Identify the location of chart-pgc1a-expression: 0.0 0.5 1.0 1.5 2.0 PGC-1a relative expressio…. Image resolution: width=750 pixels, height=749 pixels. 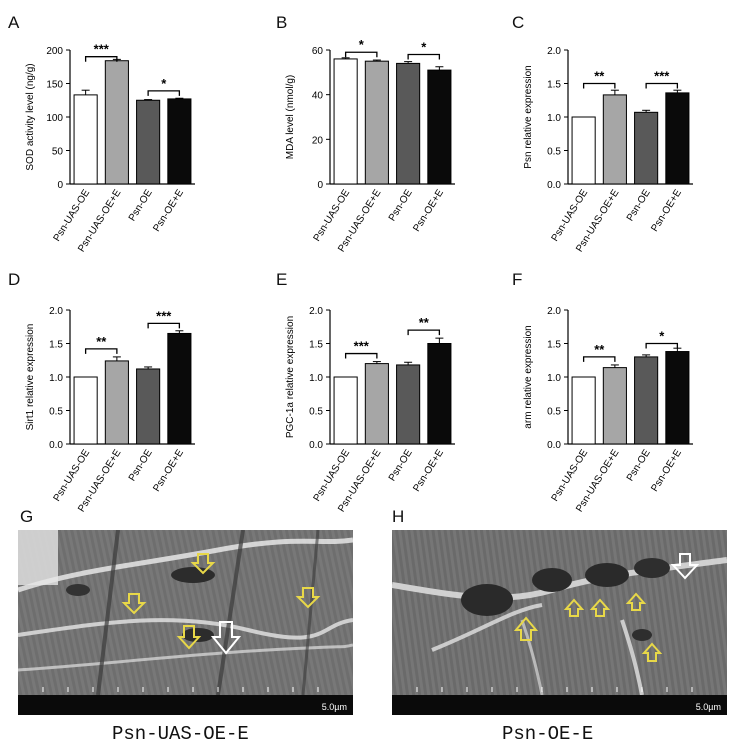
(370, 409).